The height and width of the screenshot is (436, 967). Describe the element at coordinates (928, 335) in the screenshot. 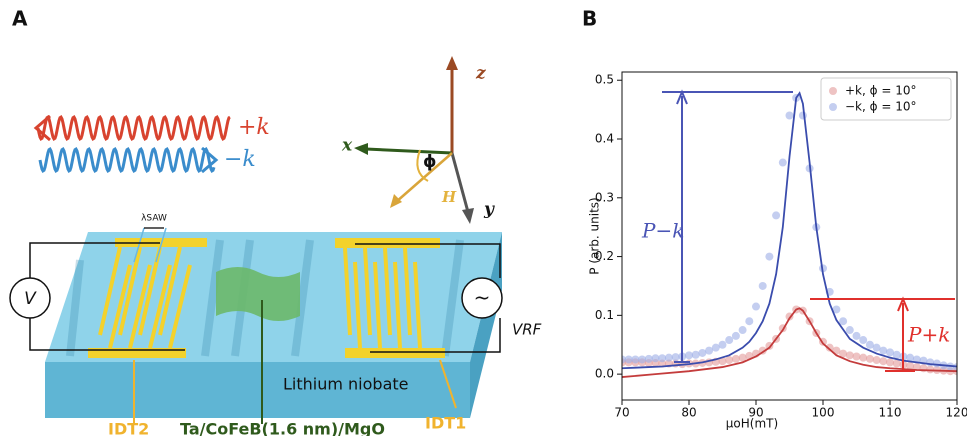

I see `annotation: P+k` at that location.